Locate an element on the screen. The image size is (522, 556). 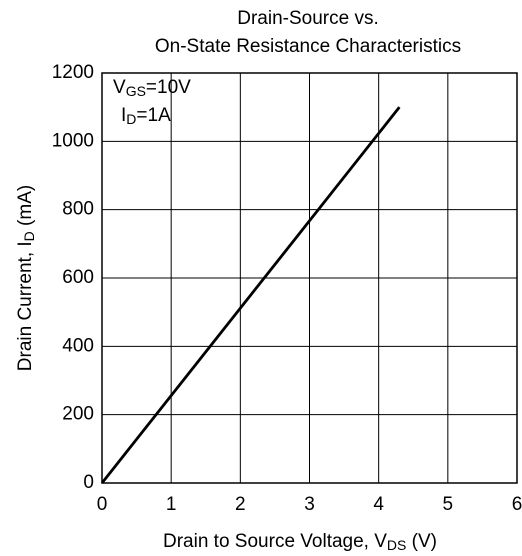
x-tick-label: 4 is located at coordinates (378, 504).